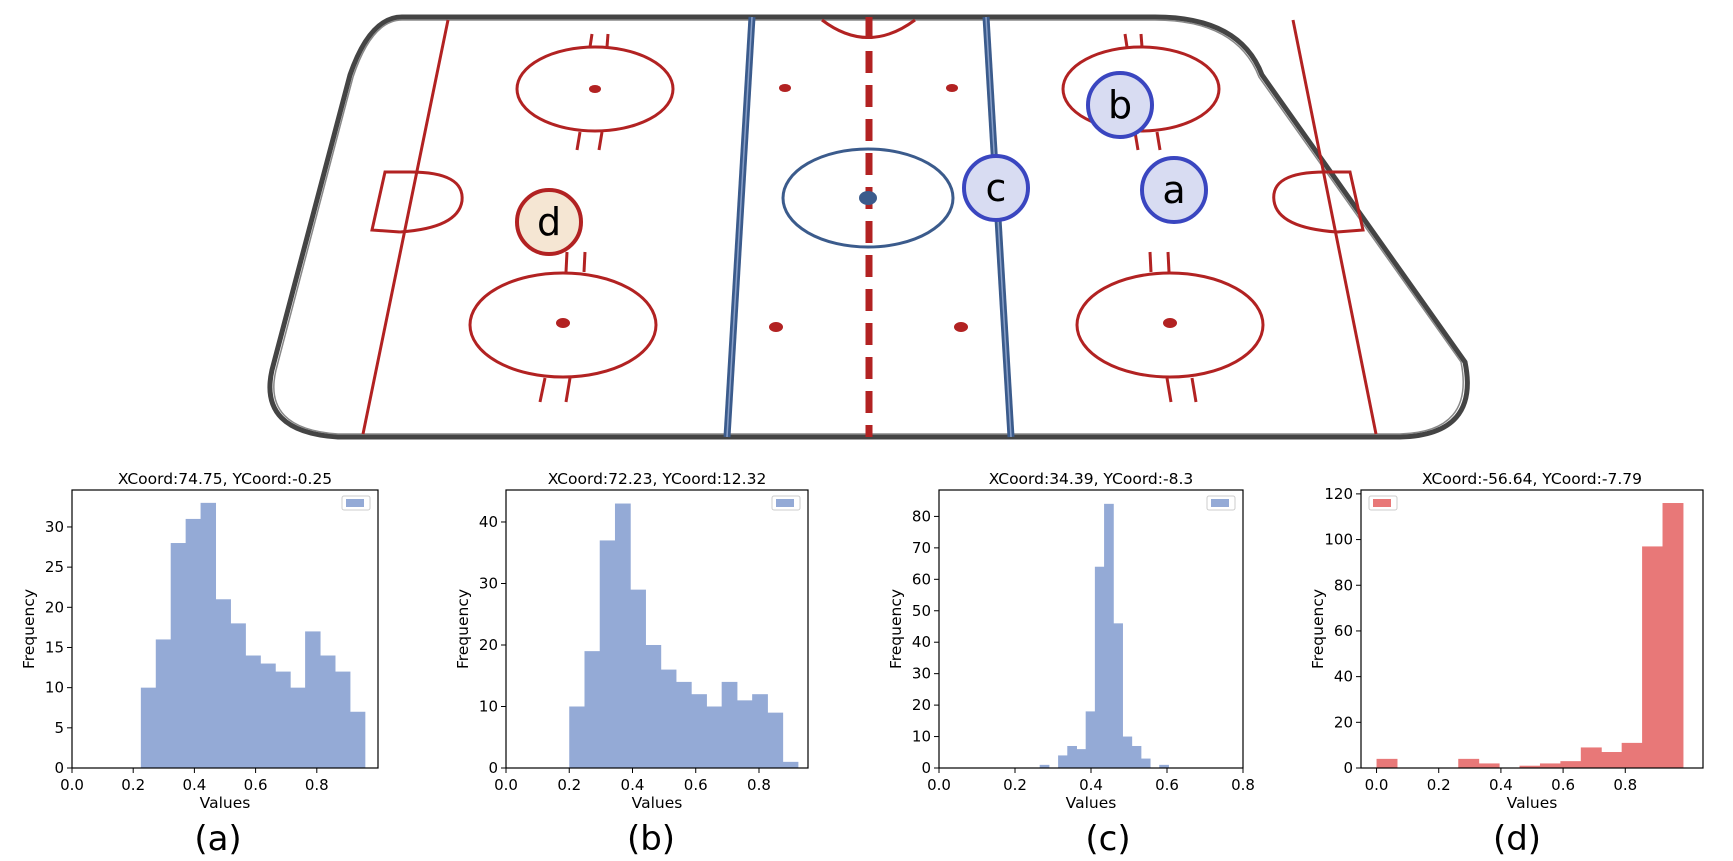 The width and height of the screenshot is (1733, 861). Describe the element at coordinates (417, 202) in the screenshot. I see `goal-left` at that location.